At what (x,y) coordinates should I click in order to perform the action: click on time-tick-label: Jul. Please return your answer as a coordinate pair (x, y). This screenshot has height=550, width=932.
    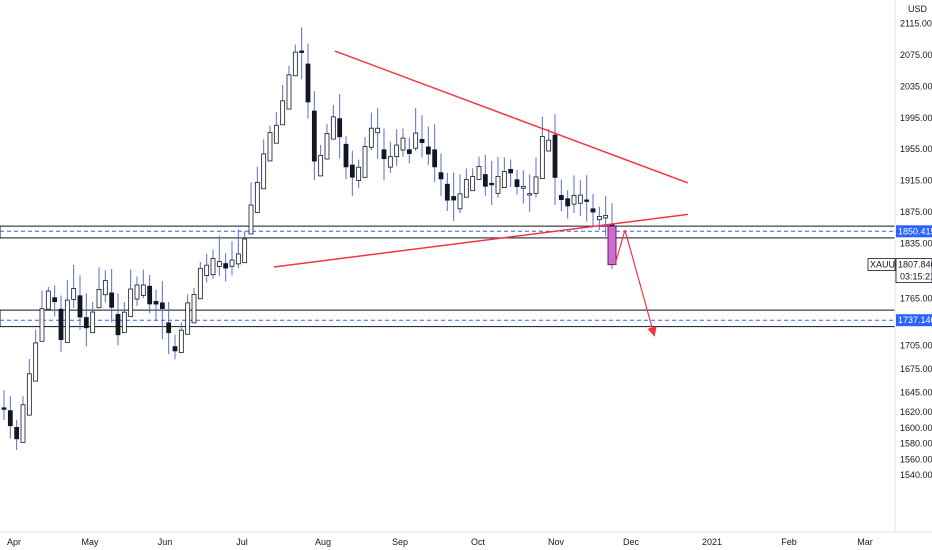
    Looking at the image, I should click on (242, 542).